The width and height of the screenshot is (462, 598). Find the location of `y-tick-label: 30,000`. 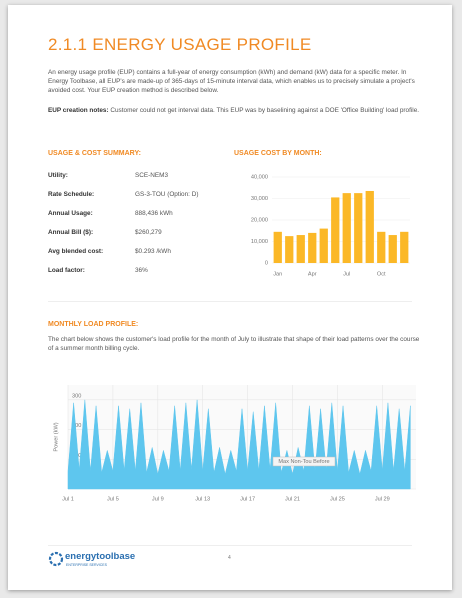

y-tick-label: 30,000 is located at coordinates (259, 199).